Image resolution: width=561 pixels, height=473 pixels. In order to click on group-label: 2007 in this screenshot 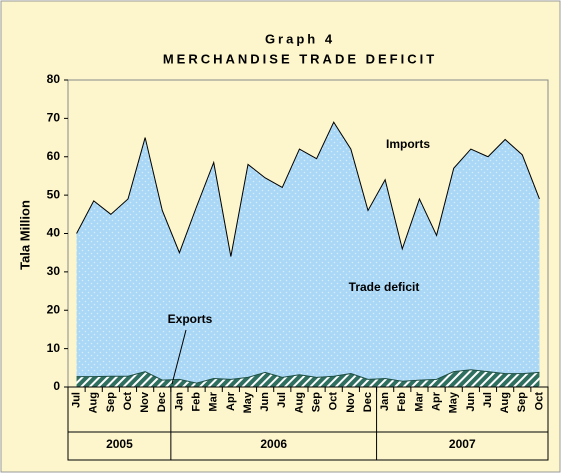, I will do `click(462, 444)`.